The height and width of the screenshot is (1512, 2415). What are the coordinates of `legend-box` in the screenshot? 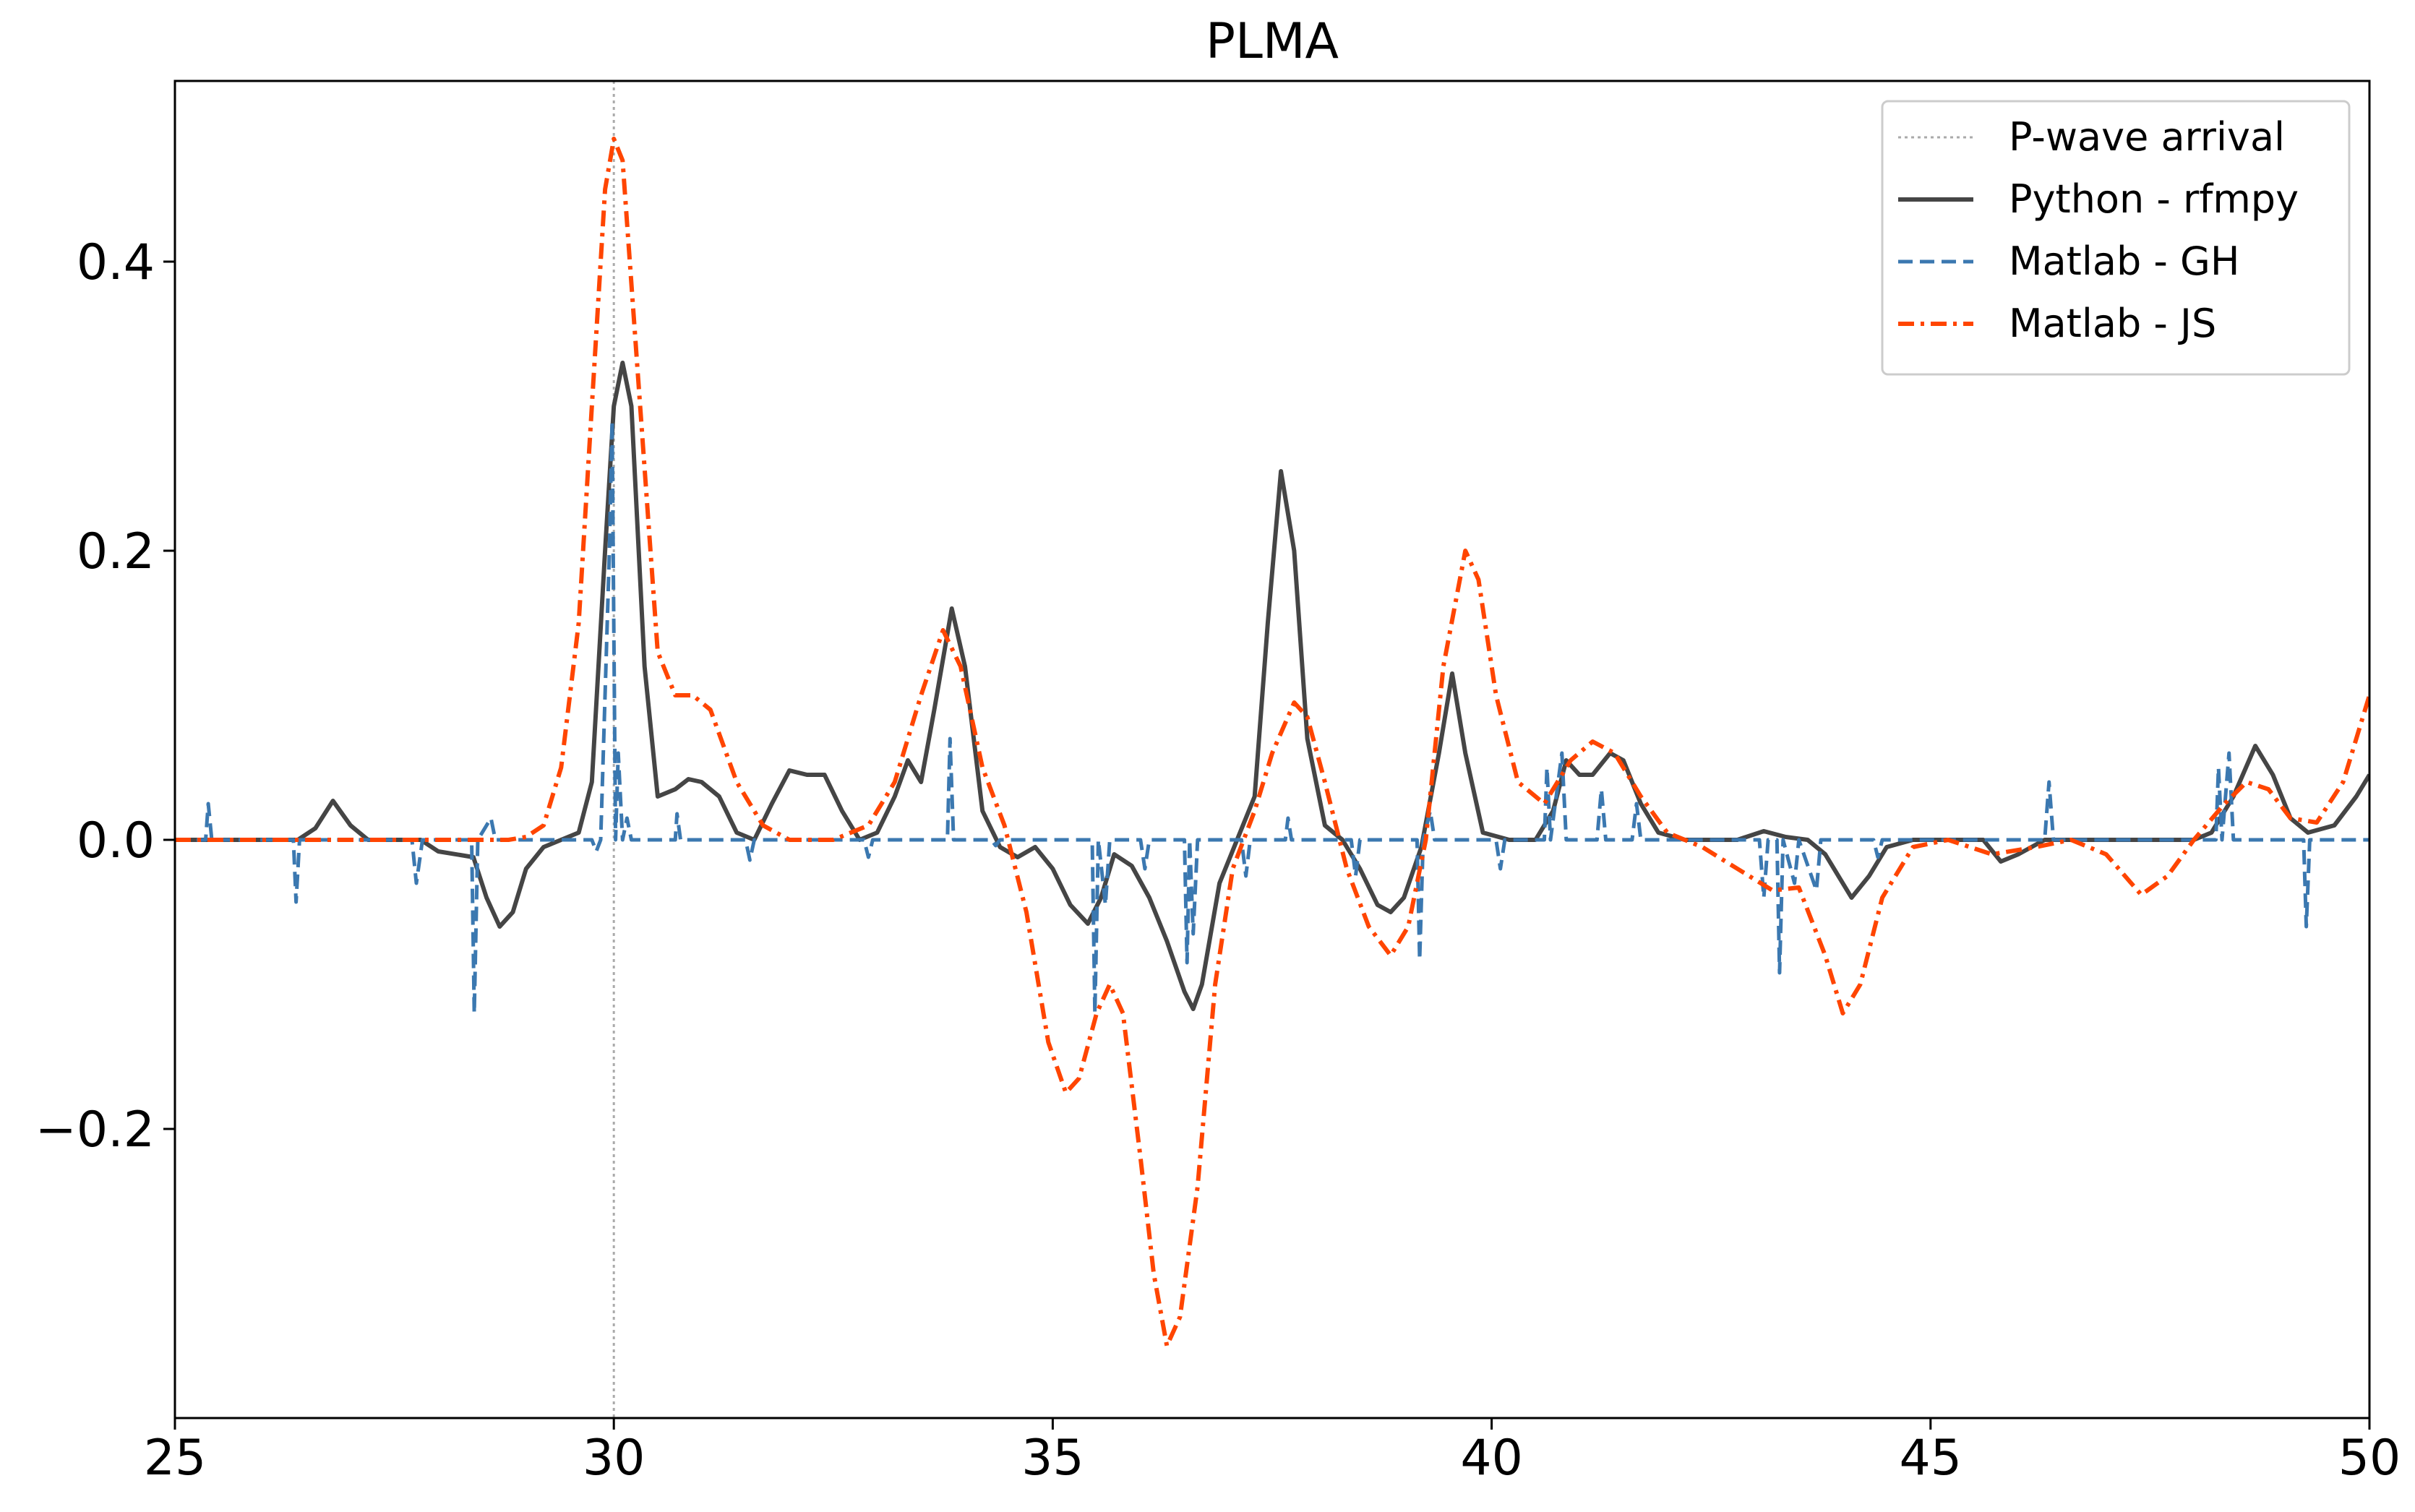 It's located at (2116, 238).